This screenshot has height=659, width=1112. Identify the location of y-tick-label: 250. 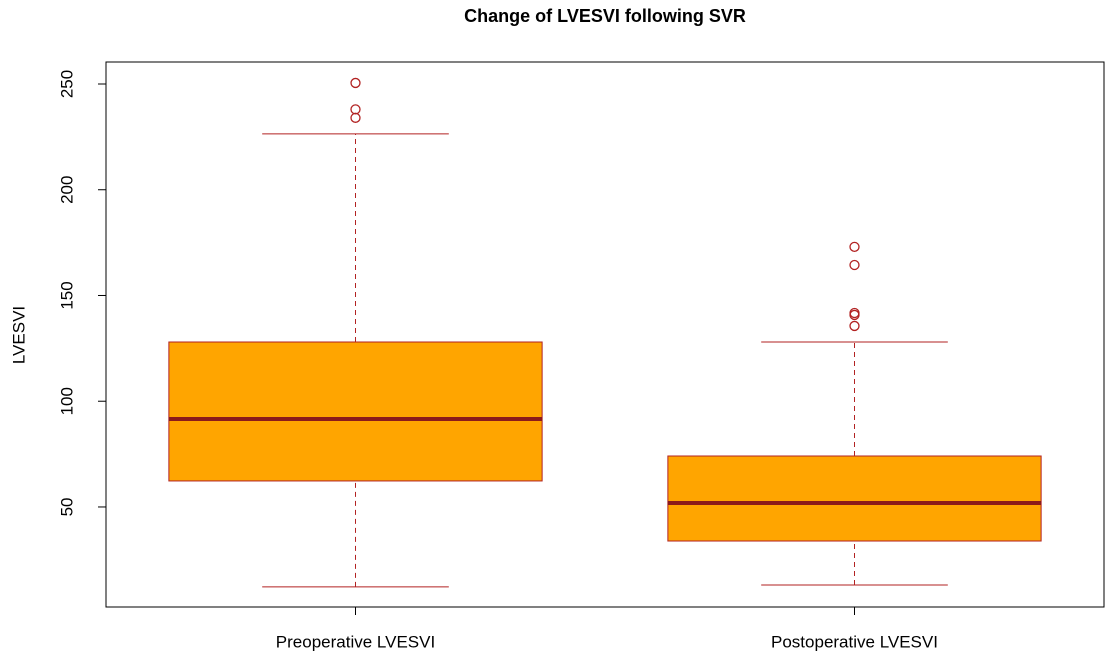
(66, 84).